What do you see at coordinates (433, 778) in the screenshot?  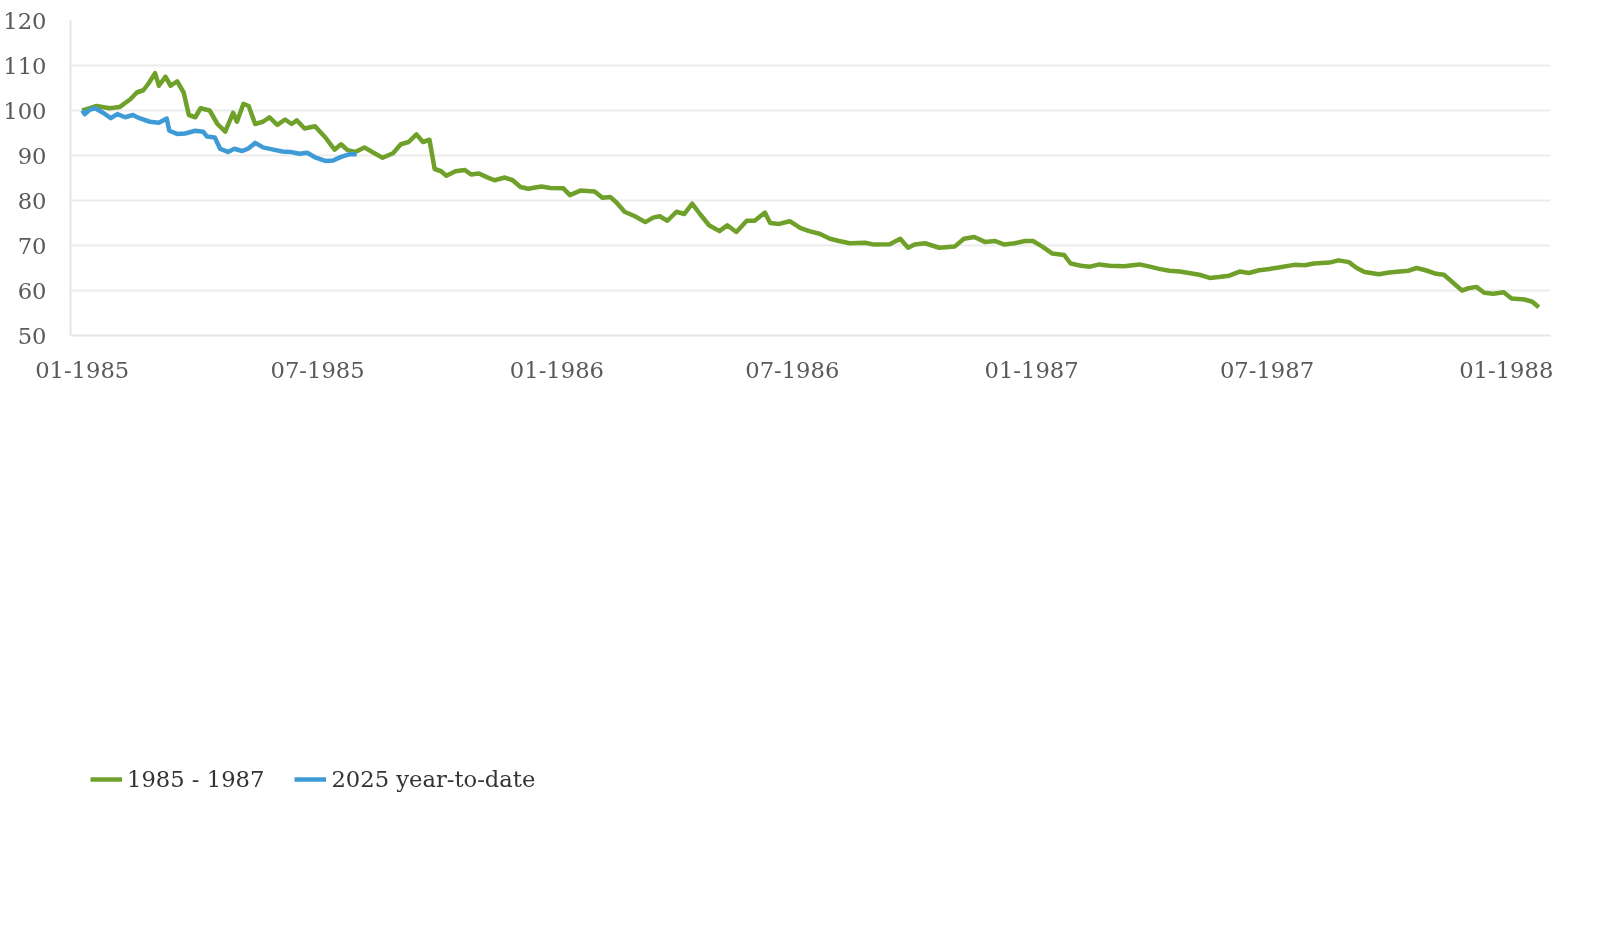 I see `legend-label: 2025 year-to-date` at bounding box center [433, 778].